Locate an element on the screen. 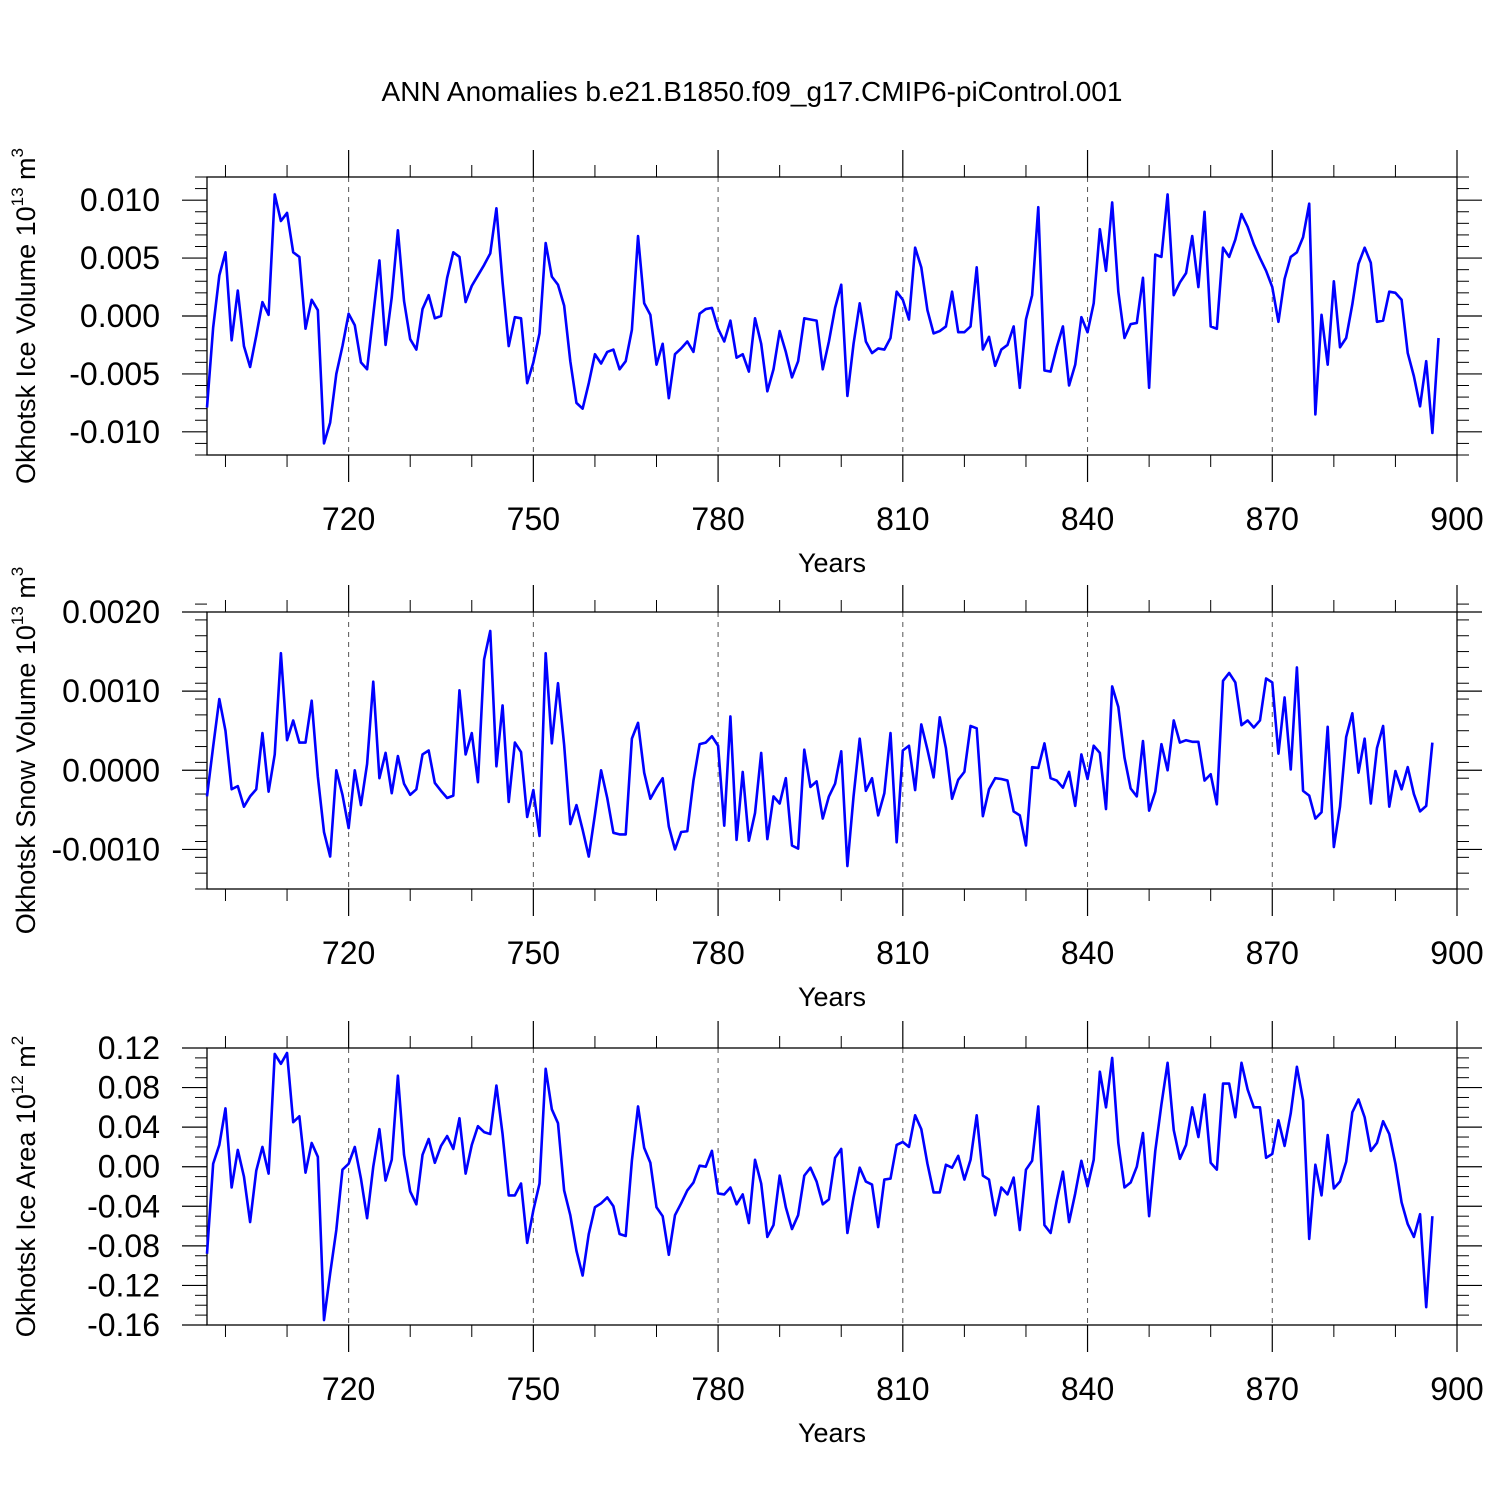 The width and height of the screenshot is (1500, 1500). y-tick-label: 0.0020 is located at coordinates (111, 612).